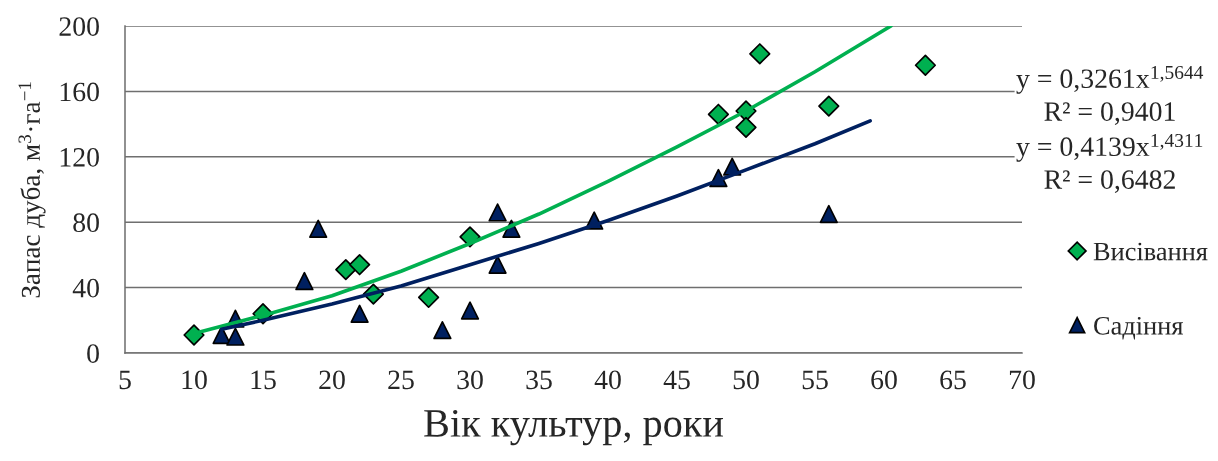 This screenshot has width=1218, height=461. I want to click on y-tick-label: 160, so click(79, 92).